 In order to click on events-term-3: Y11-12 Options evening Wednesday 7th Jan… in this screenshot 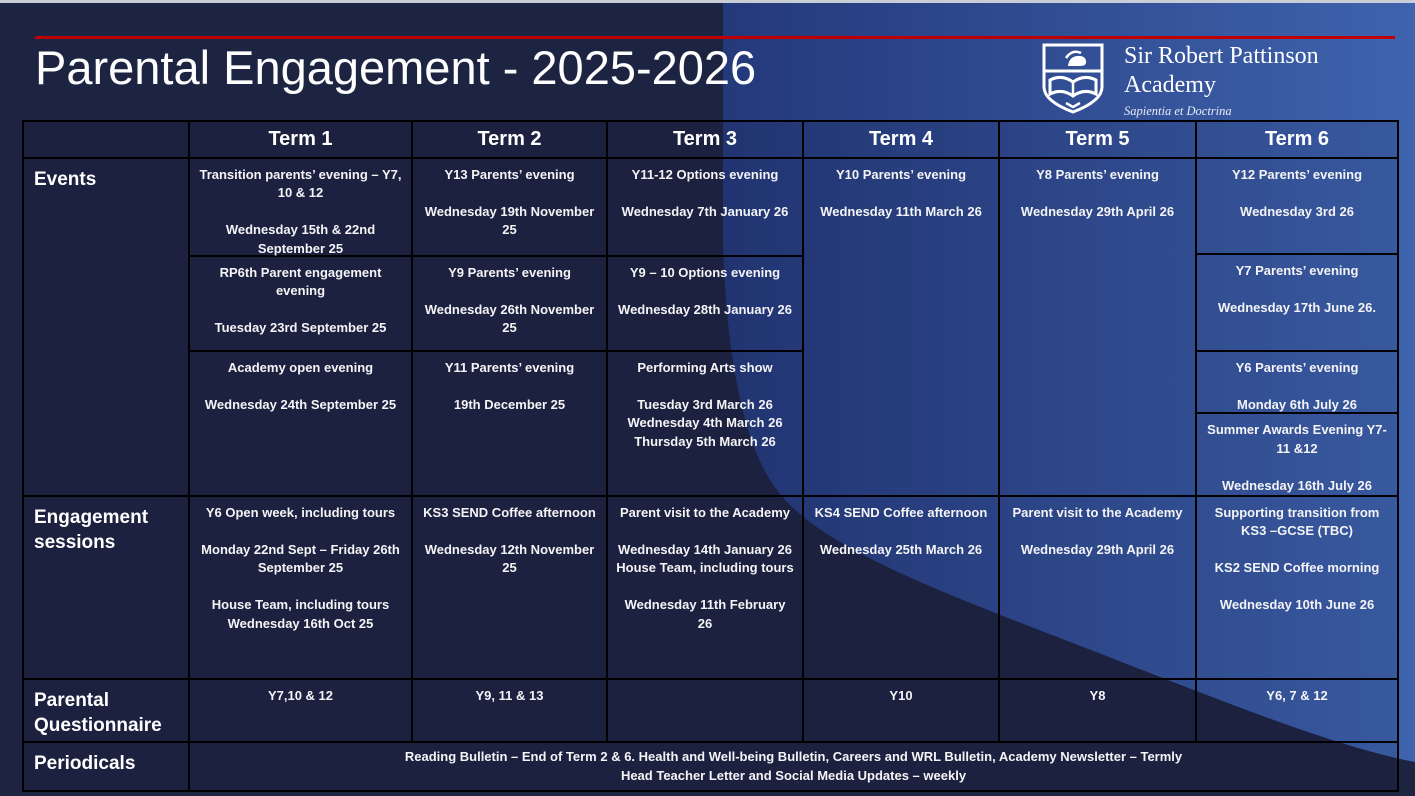, I will do `click(706, 328)`.